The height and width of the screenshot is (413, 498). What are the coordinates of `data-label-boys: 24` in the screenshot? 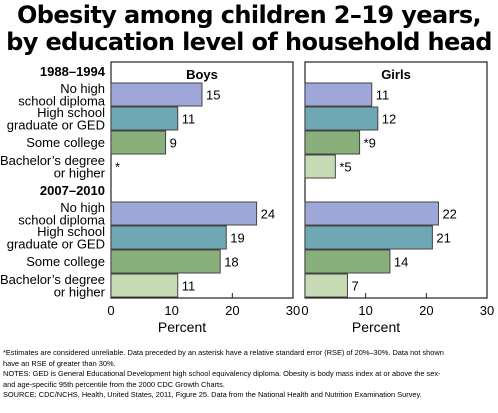 It's located at (268, 214).